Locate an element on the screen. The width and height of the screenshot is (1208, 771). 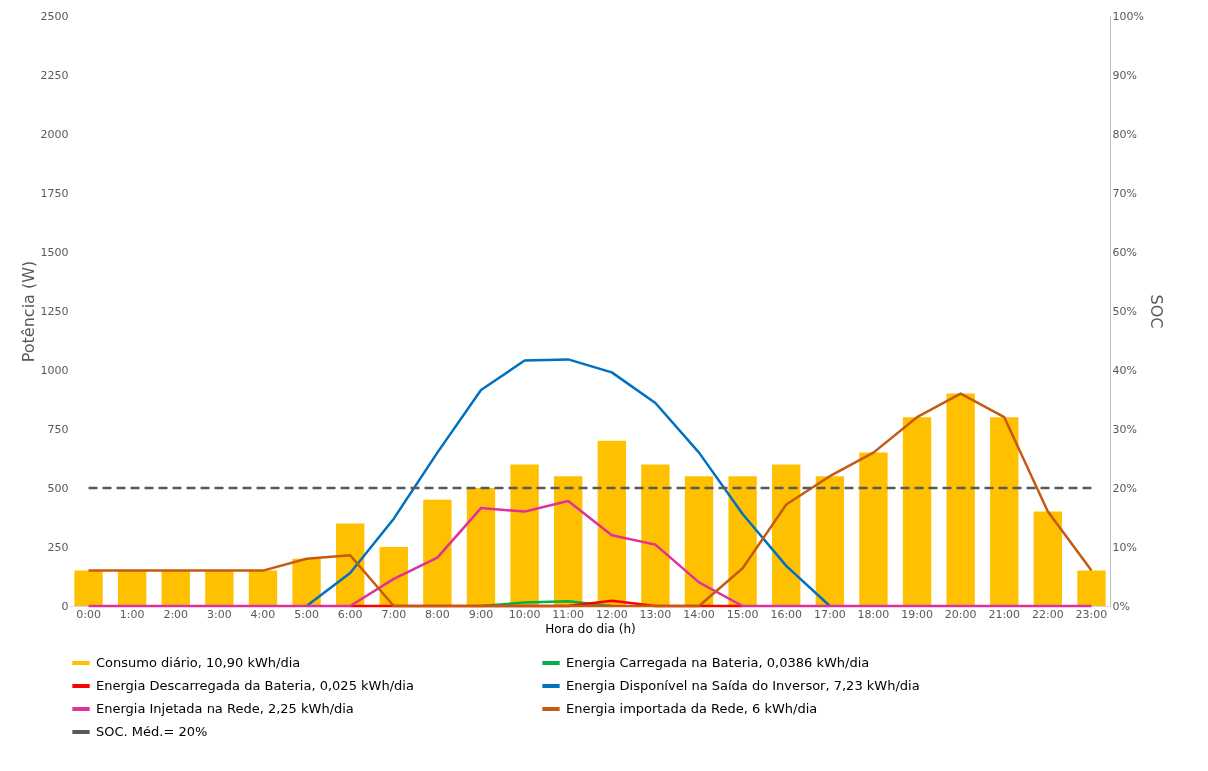
legend-label: Energia Injetada na Rede, 2,25 kWh/dia is located at coordinates (225, 708).